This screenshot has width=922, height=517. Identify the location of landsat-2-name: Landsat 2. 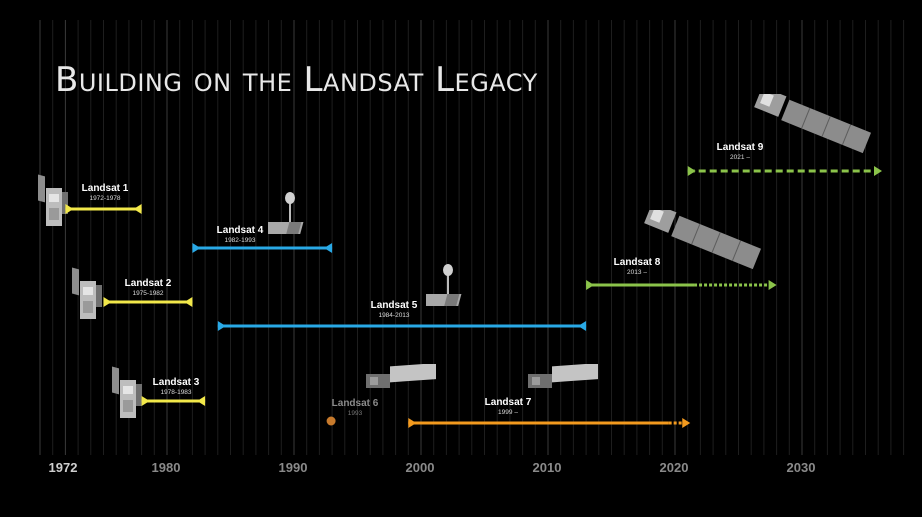
(148, 283).